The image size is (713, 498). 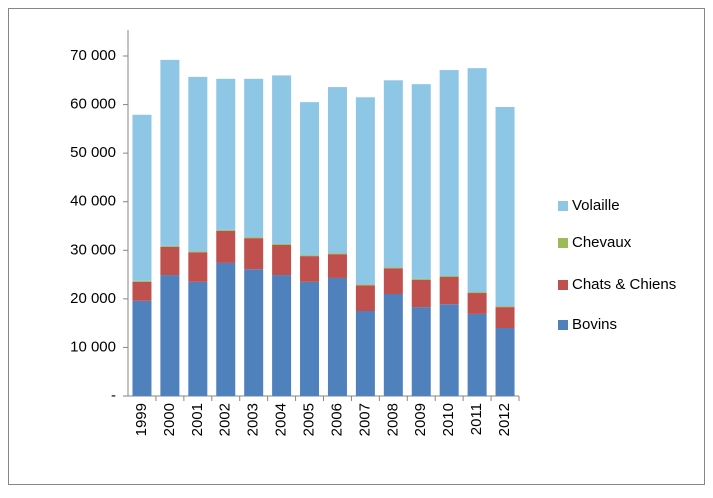 I want to click on y-tick-label: 20 000, so click(x=93, y=298).